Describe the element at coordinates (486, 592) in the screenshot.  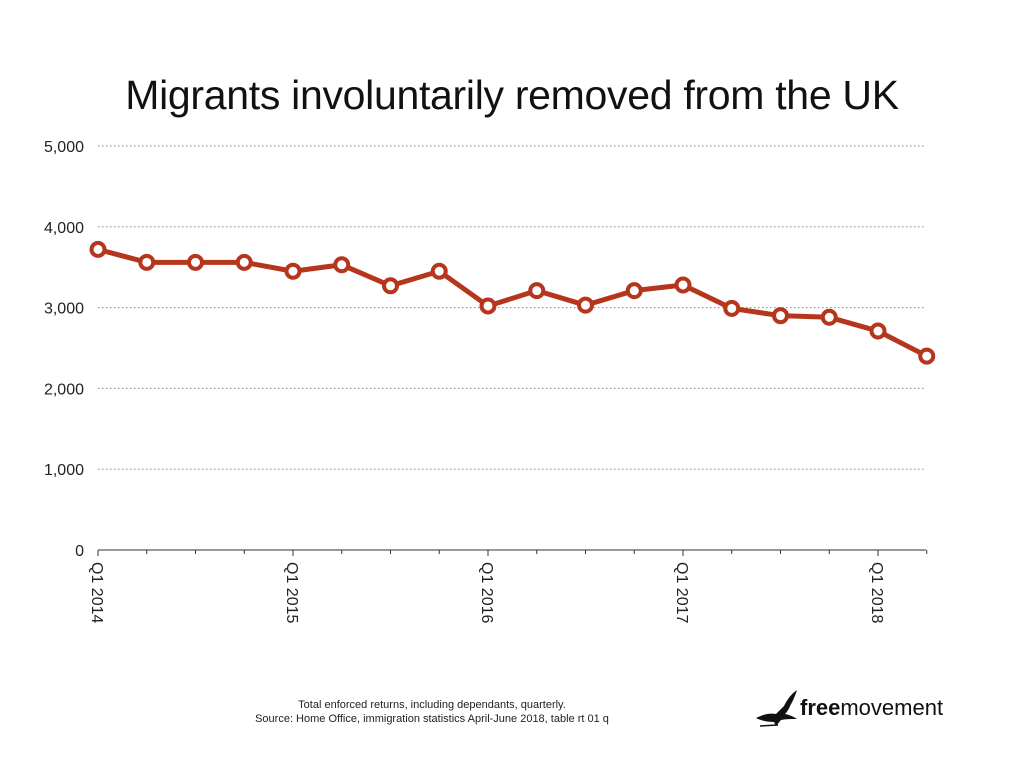
I see `x-tick-label: Q1 2016` at that location.